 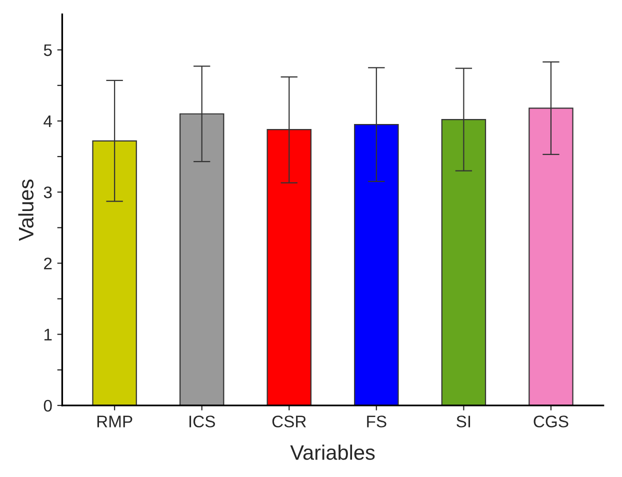 I want to click on y-tick-label: 0, so click(x=48, y=406).